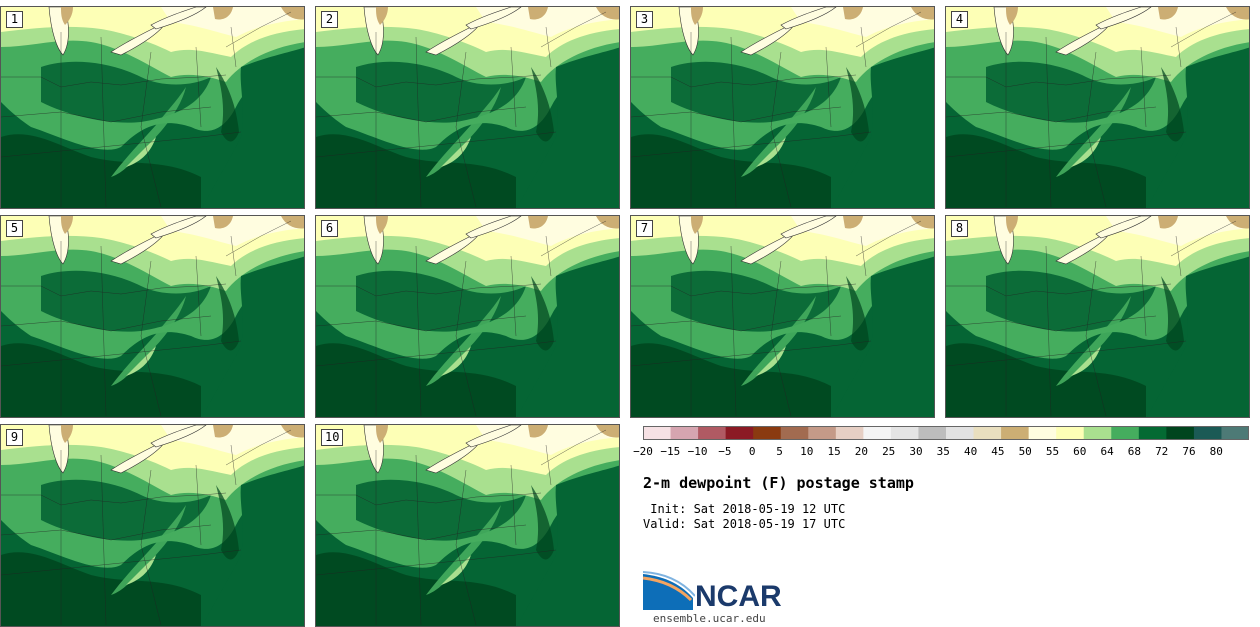 The height and width of the screenshot is (627, 1260). Describe the element at coordinates (152, 525) in the screenshot. I see `map-panel-9: 9` at that location.